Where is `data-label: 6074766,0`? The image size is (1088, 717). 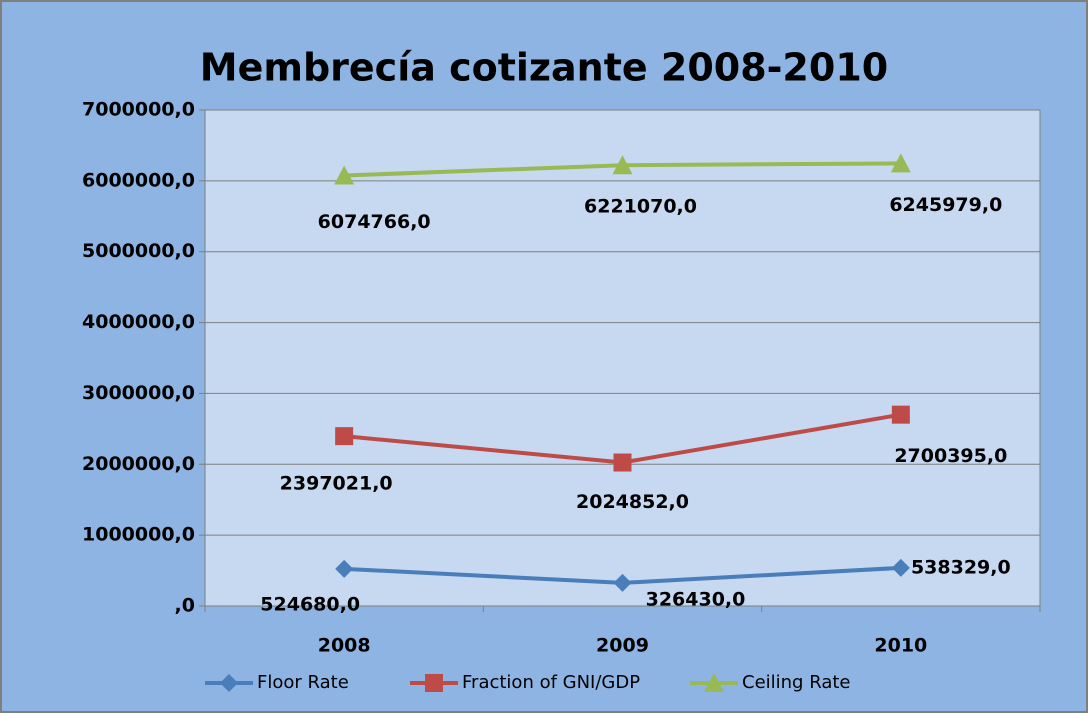
data-label: 6074766,0 is located at coordinates (374, 222).